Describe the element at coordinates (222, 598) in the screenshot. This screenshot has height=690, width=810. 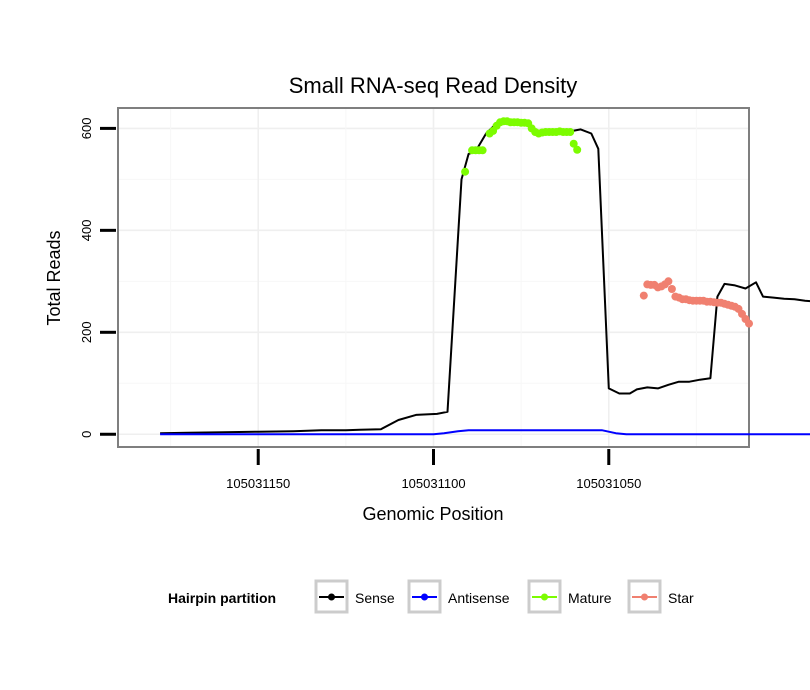
I see `legend-title: Hairpin partition` at that location.